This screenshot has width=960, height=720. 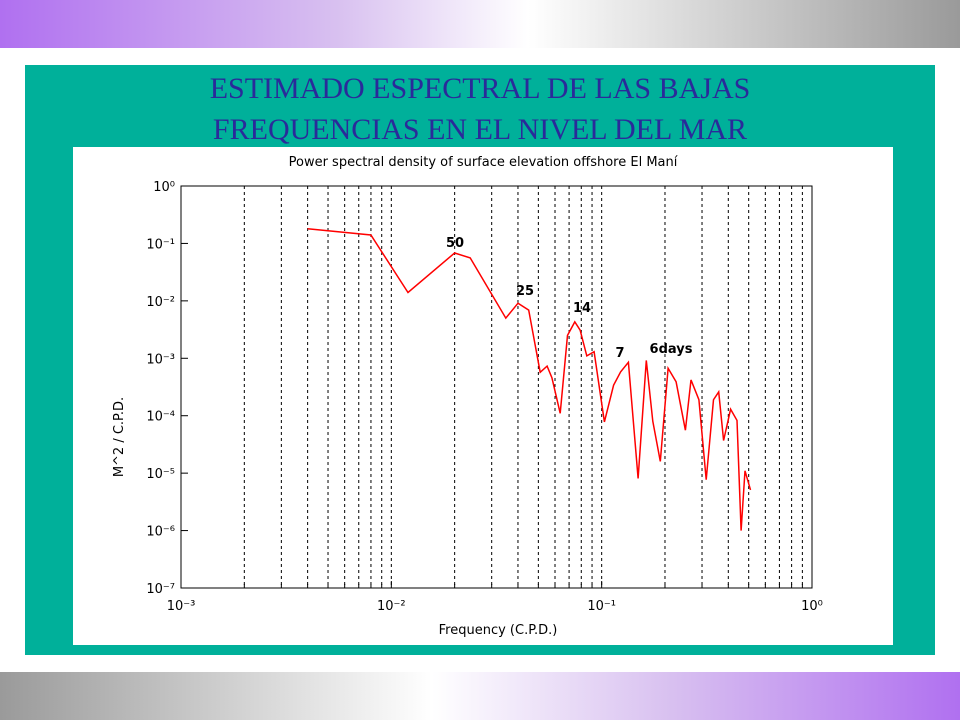 I want to click on y-tick-label: 10⁻⁵, so click(x=160, y=474).